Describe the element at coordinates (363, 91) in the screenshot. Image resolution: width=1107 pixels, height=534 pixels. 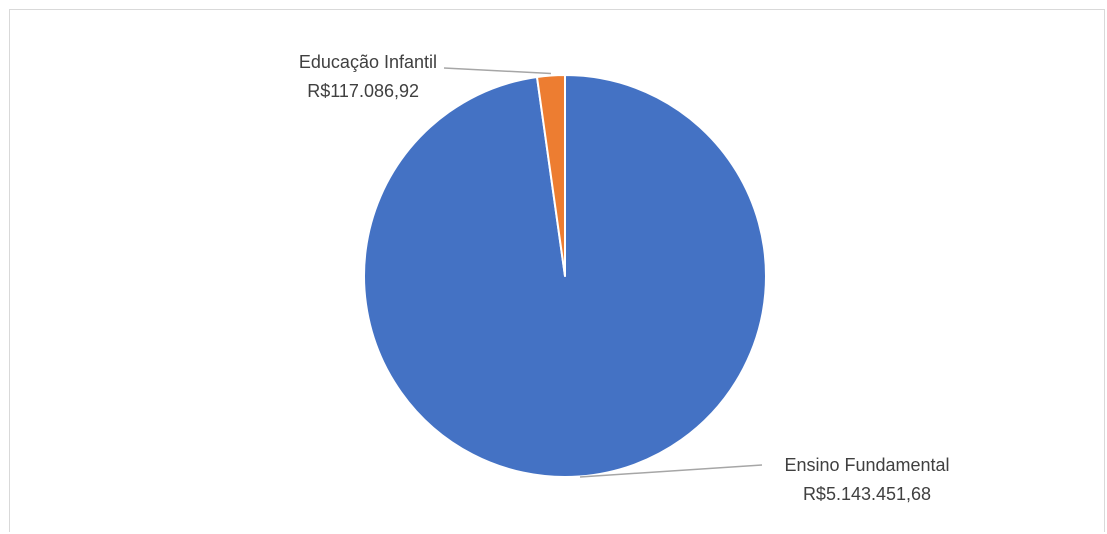
I see `data-label-value-educacao-infantil: R$117.086,92` at that location.